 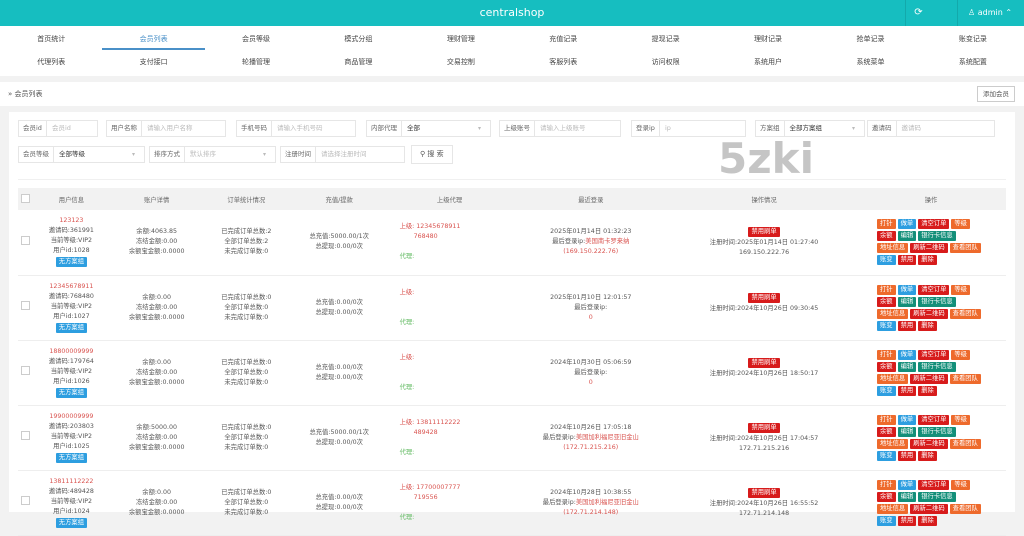 I want to click on nav-item: 交易控制, so click(x=460, y=62).